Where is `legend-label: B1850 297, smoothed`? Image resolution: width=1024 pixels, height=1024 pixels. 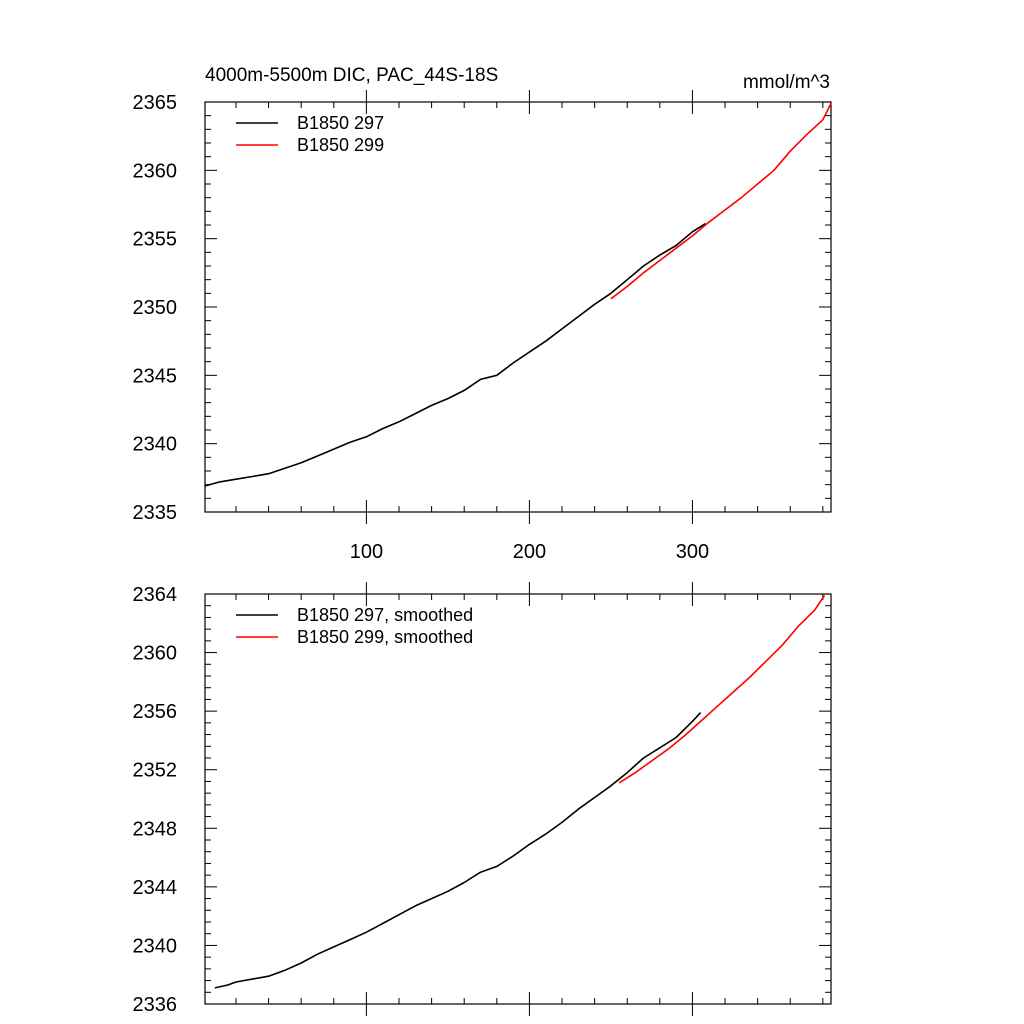 legend-label: B1850 297, smoothed is located at coordinates (385, 615).